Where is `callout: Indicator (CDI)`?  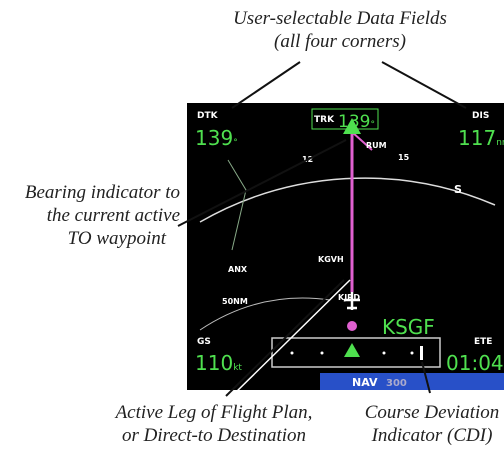
callout: Indicator (CDI) is located at coordinates (432, 435).